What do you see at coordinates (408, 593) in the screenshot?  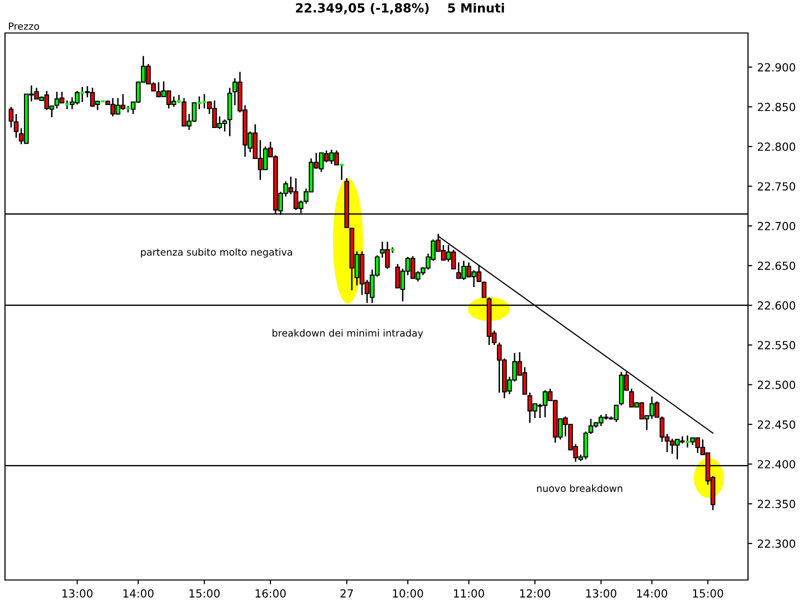 I see `x-tick-label: 10:00` at bounding box center [408, 593].